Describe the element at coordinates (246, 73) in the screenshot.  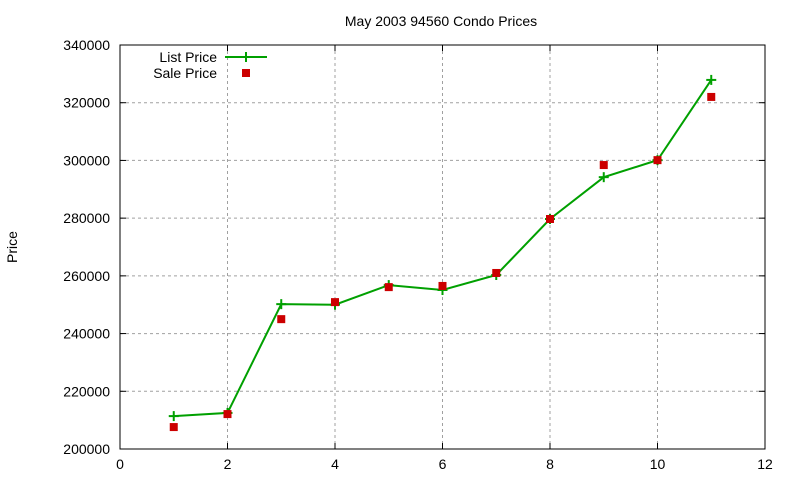
I see `square-marker-icon` at that location.